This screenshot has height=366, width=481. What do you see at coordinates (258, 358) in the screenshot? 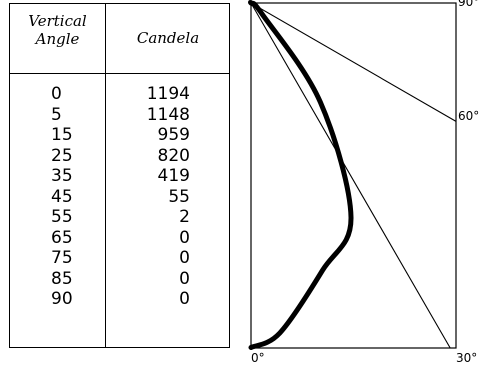
I see `angle-label: 0°` at bounding box center [258, 358].